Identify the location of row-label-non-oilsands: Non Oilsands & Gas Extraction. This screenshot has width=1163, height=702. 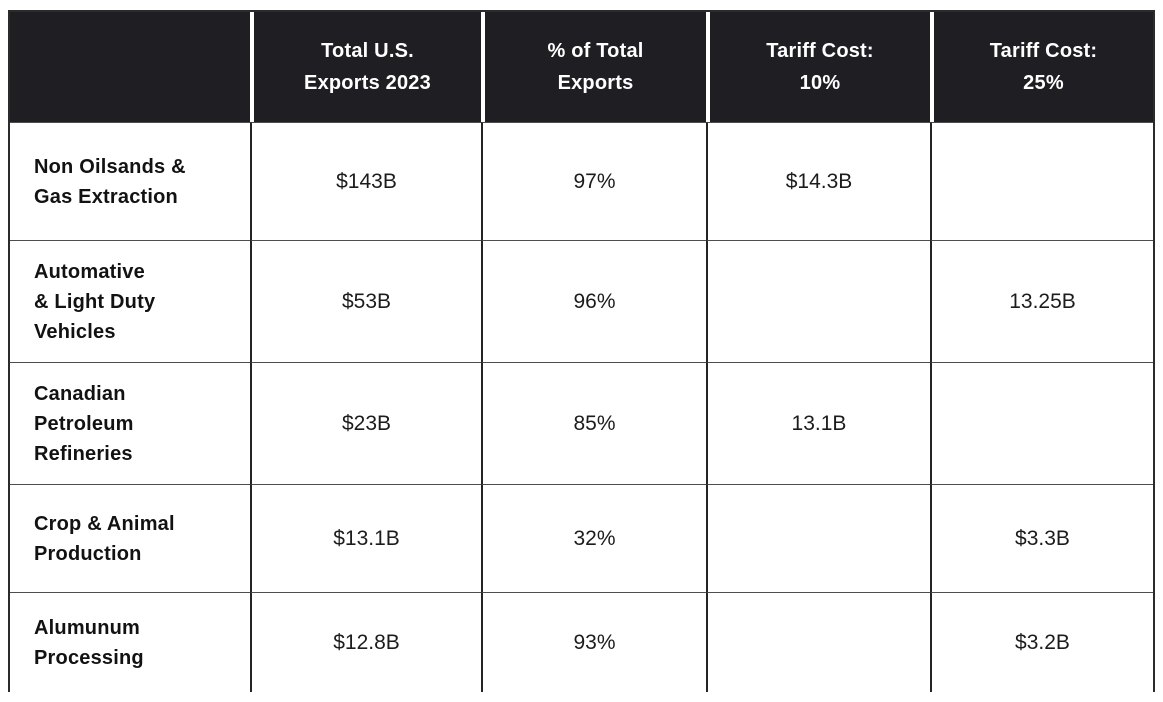
(130, 181).